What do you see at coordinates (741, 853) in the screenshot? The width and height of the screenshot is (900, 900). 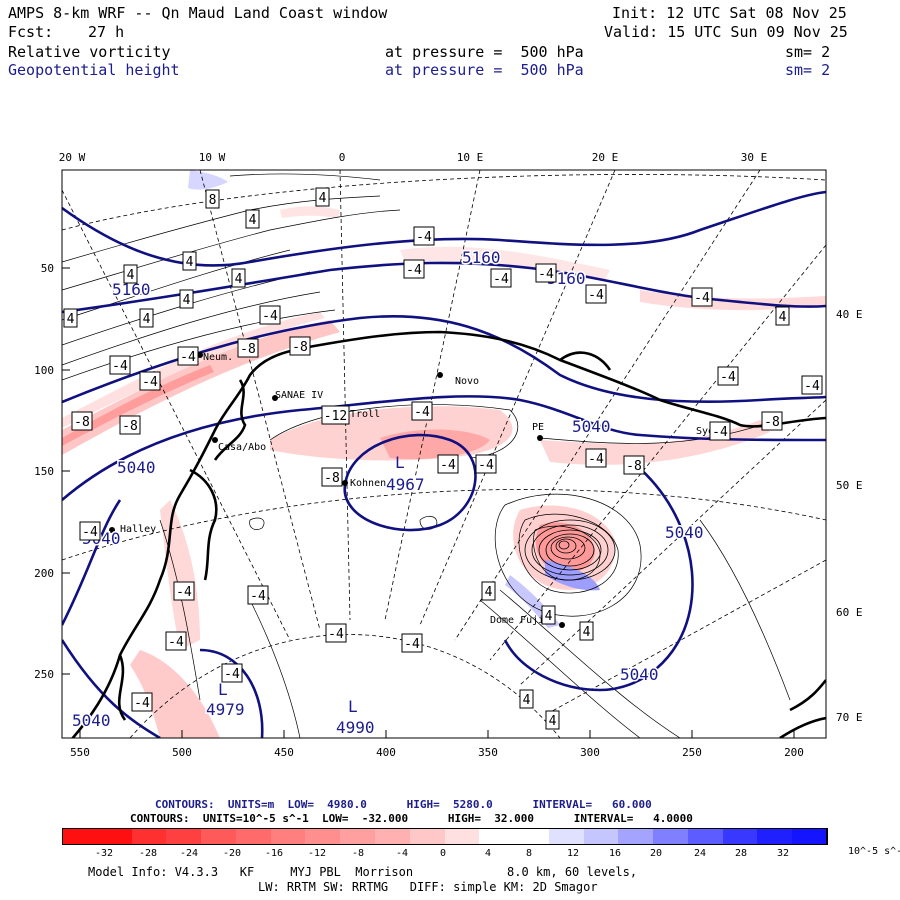 I see `colorbar-label: 28` at bounding box center [741, 853].